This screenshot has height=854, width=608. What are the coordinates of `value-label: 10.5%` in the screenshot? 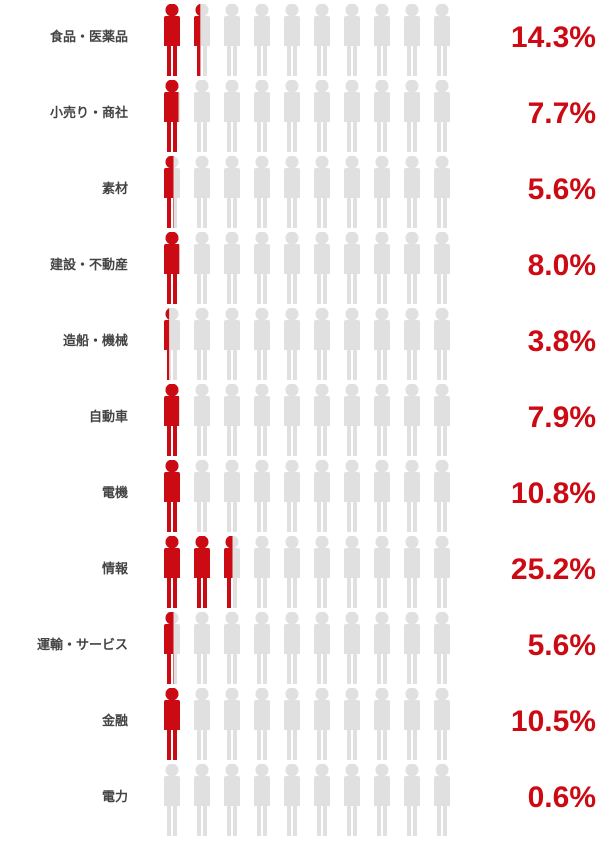 It's located at (553, 721).